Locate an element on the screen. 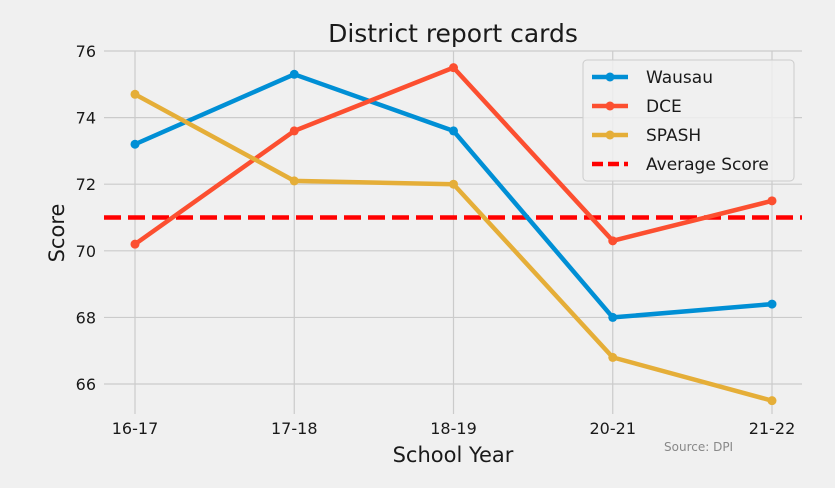 This screenshot has width=835, height=488. y-tick-label: 72 is located at coordinates (86, 184).